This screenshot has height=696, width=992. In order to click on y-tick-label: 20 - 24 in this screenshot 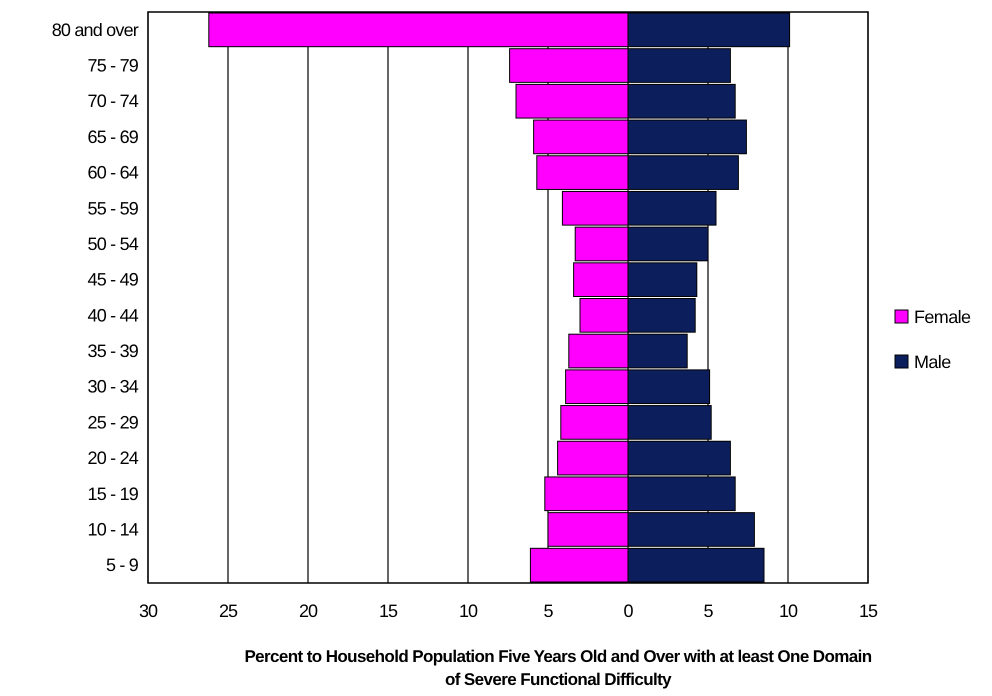, I will do `click(113, 458)`.